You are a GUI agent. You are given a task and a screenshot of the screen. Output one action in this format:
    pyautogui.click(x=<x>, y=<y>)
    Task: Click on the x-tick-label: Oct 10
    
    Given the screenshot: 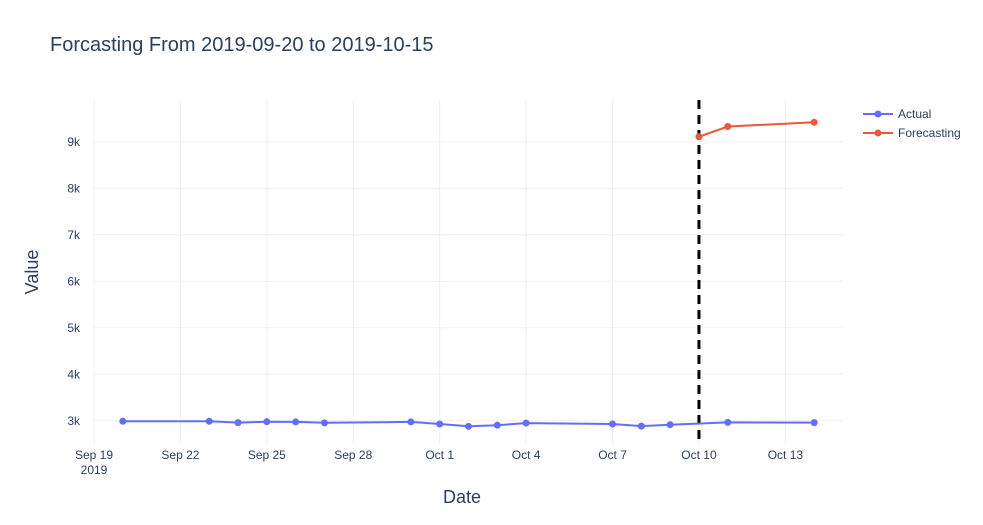 What is the action you would take?
    pyautogui.click(x=699, y=455)
    